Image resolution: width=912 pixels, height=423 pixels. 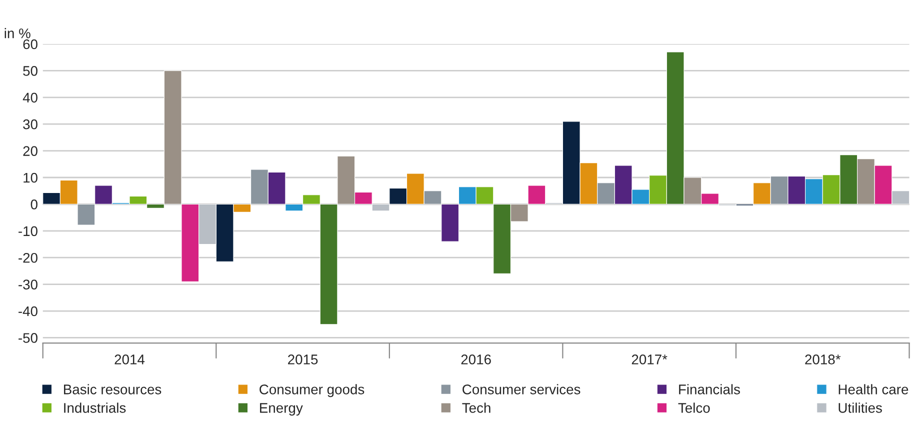 I want to click on x-tick-label: 2014, so click(x=129, y=359).